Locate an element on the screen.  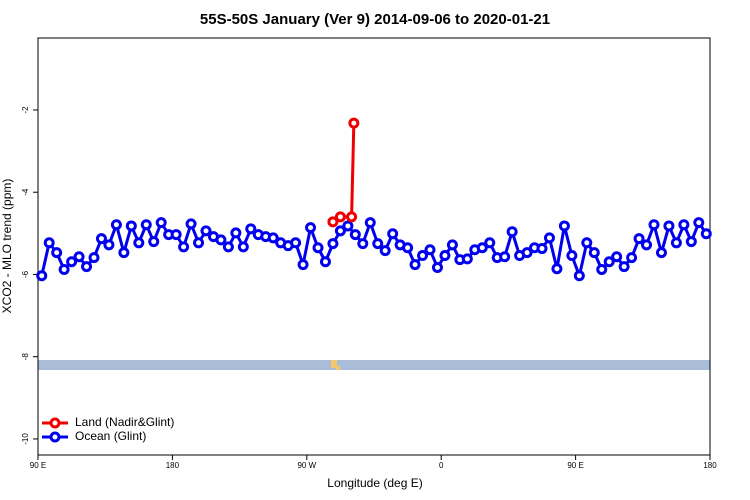
x-tick-label: 90 W is located at coordinates (306, 465).